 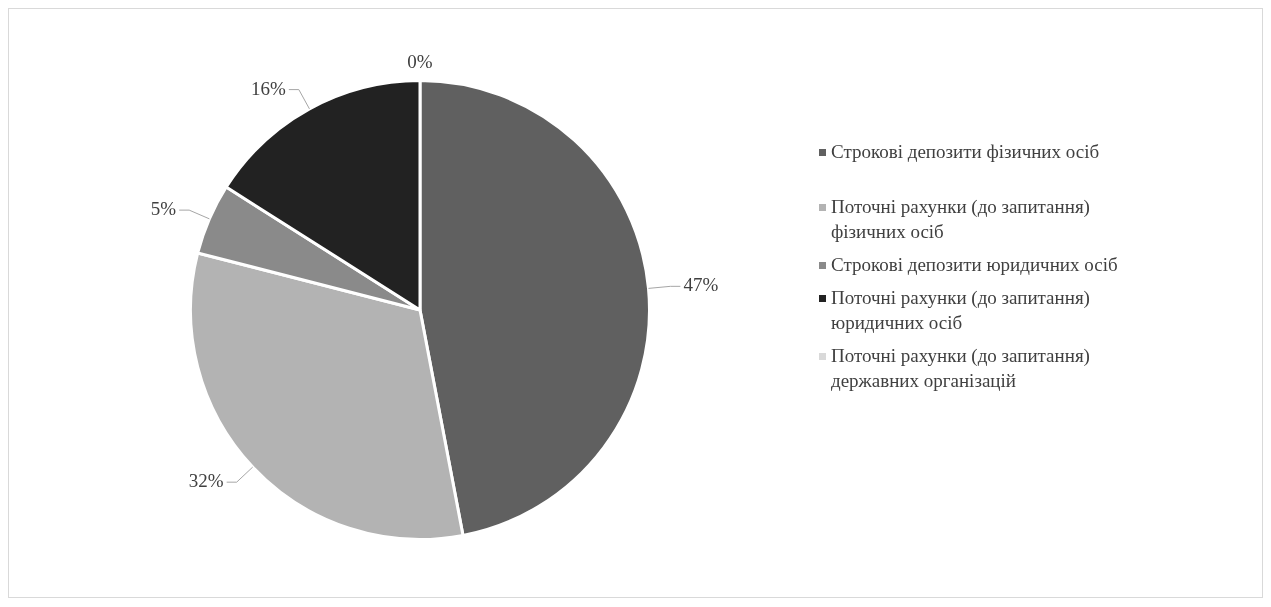 I want to click on legend-label: Строкові депозити фізичних осіб, so click(x=966, y=152).